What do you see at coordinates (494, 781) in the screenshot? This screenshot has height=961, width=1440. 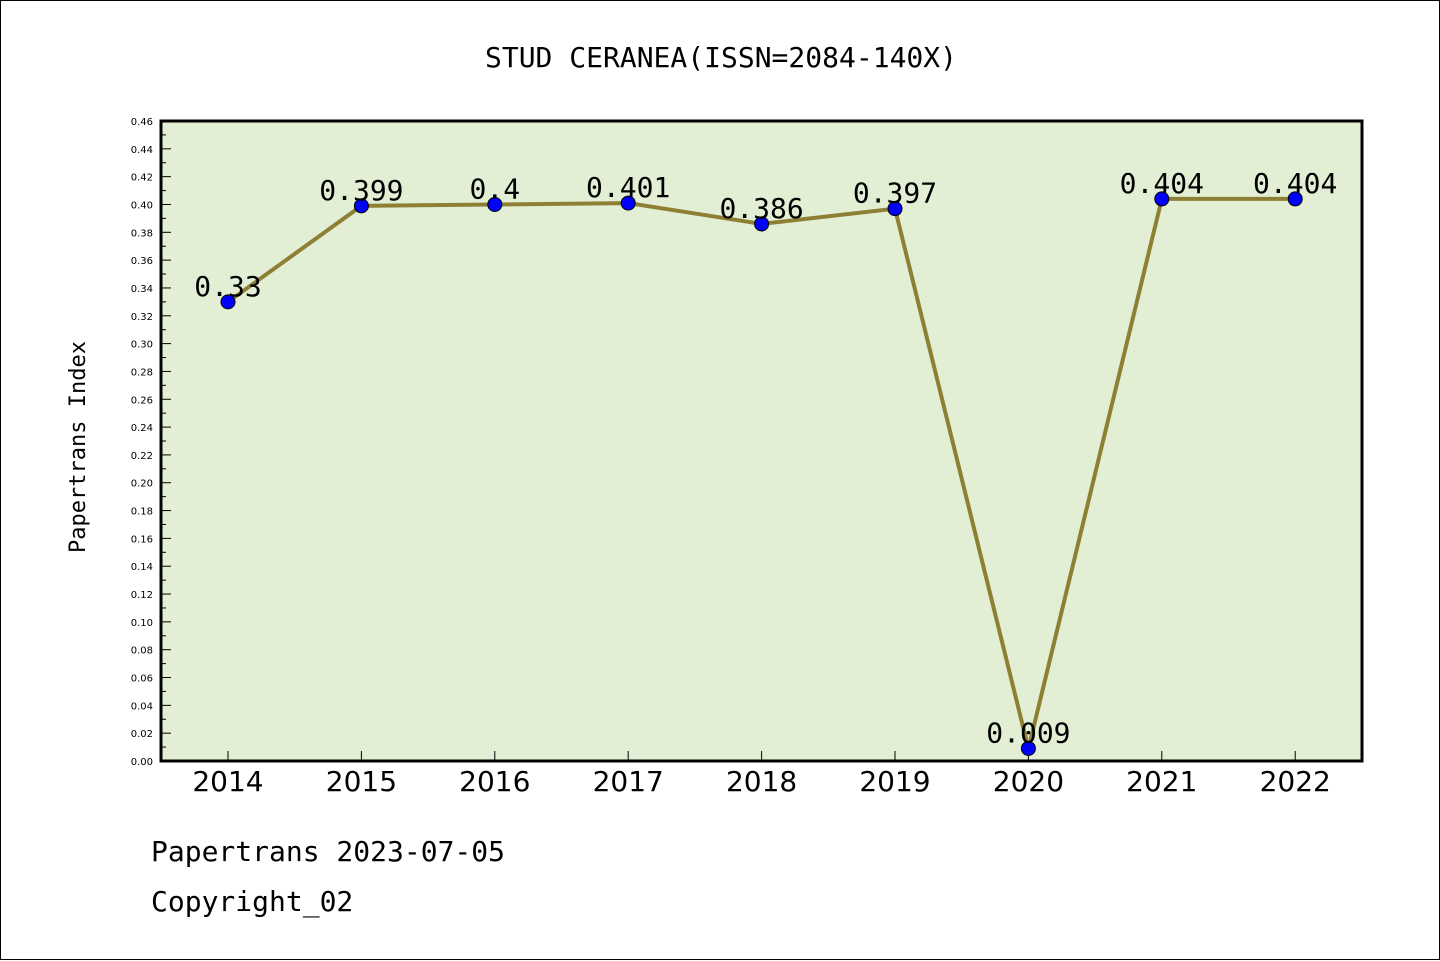 I see `x-tick-label: 2016` at bounding box center [494, 781].